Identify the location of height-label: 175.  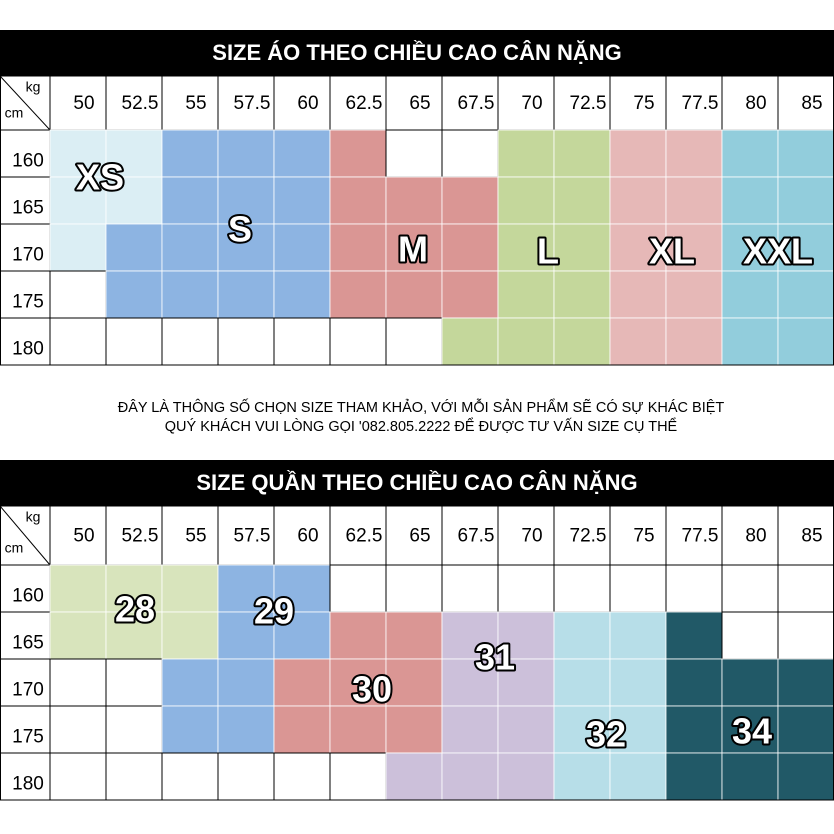
(28, 302).